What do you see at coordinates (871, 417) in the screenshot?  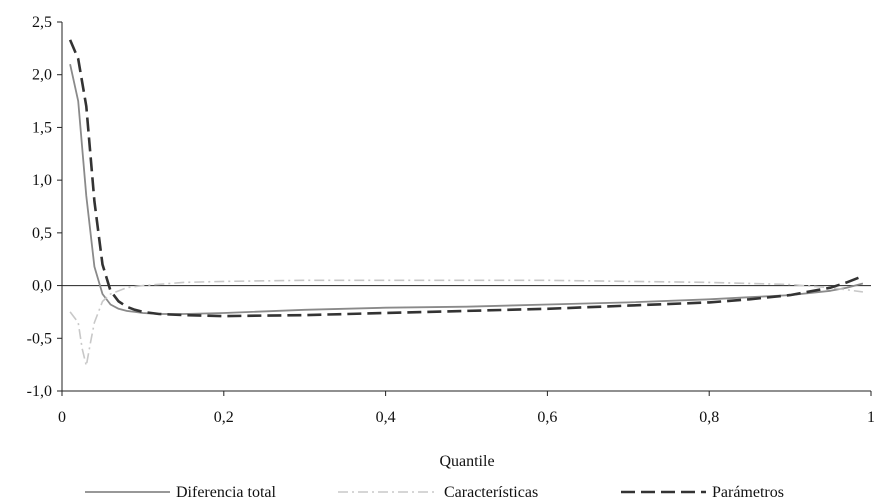 I see `x-tick-label: 1` at bounding box center [871, 417].